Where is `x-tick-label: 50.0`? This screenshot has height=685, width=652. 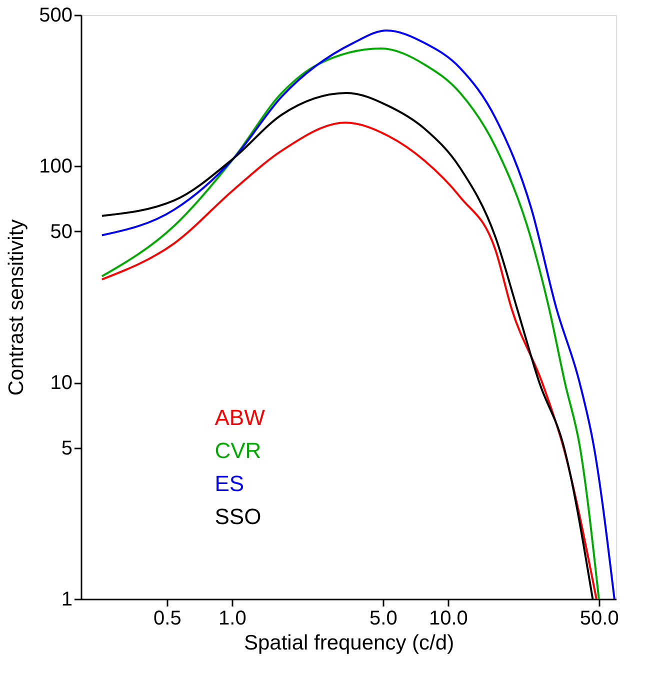 x-tick-label: 50.0 is located at coordinates (599, 619).